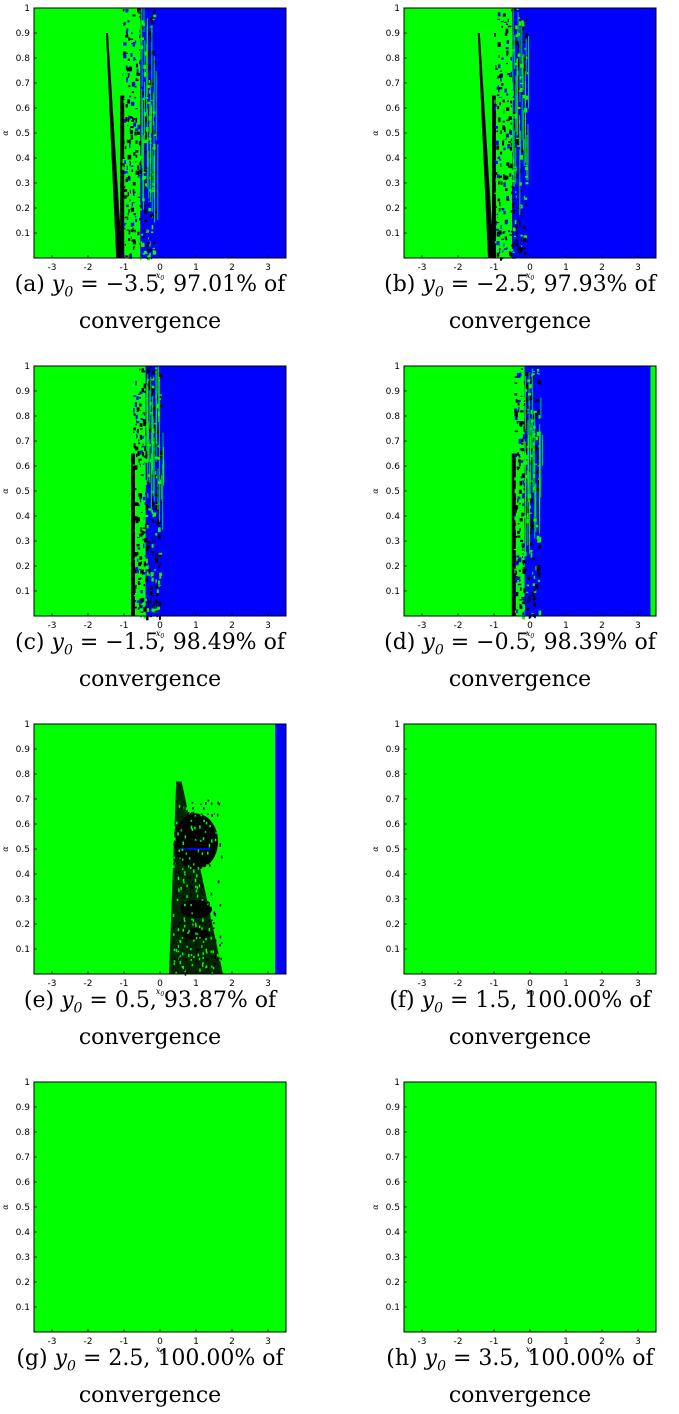 The image size is (679, 1414). Describe the element at coordinates (160, 992) in the screenshot. I see `x-axis-label: x0` at that location.